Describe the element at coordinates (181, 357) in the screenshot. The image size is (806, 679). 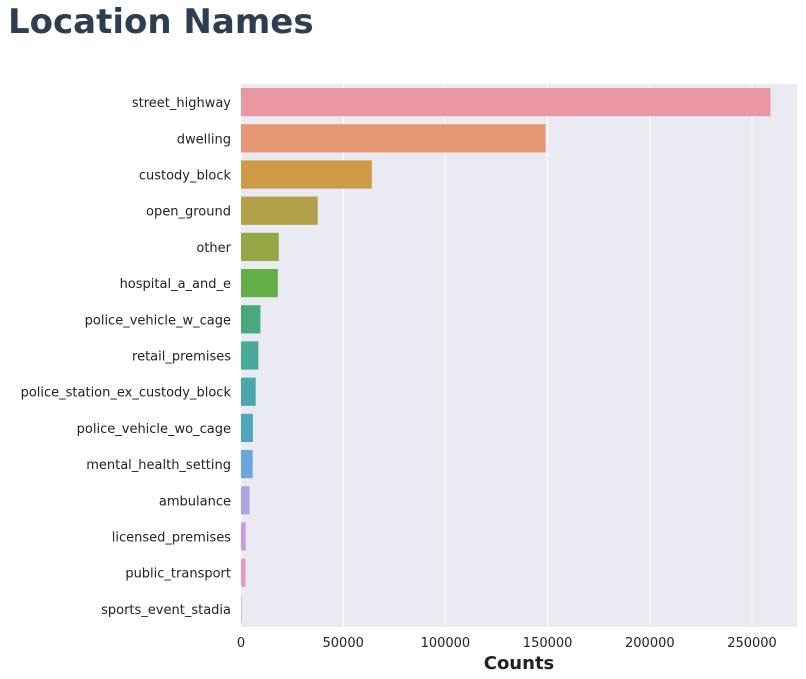
I see `y-tick-label: retail_premises` at that location.